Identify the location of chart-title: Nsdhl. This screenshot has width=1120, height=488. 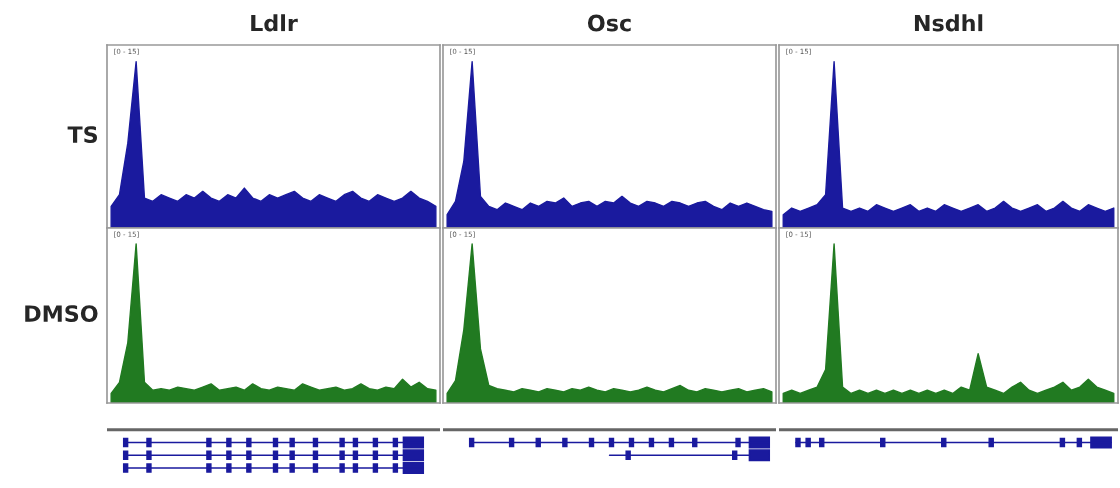
(948, 23).